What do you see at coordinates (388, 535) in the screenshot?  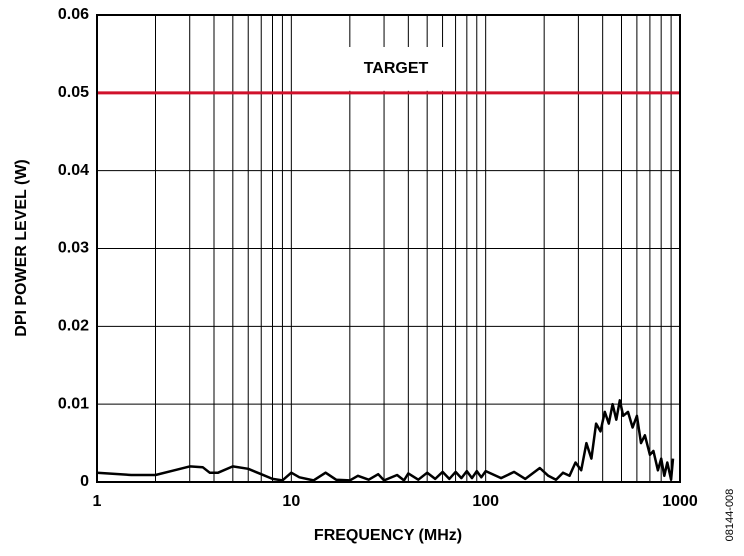 I see `x-axis-label: FREQUENCY (MHz)` at bounding box center [388, 535].